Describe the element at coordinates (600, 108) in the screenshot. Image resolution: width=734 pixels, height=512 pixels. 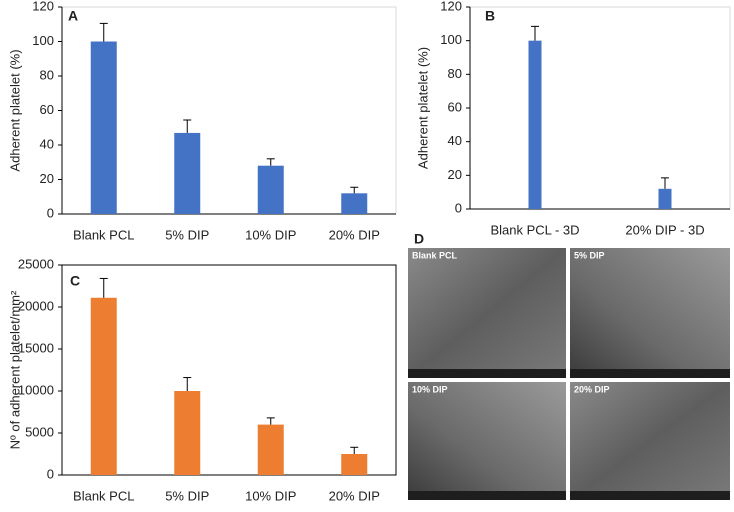
I see `plot-frame` at that location.